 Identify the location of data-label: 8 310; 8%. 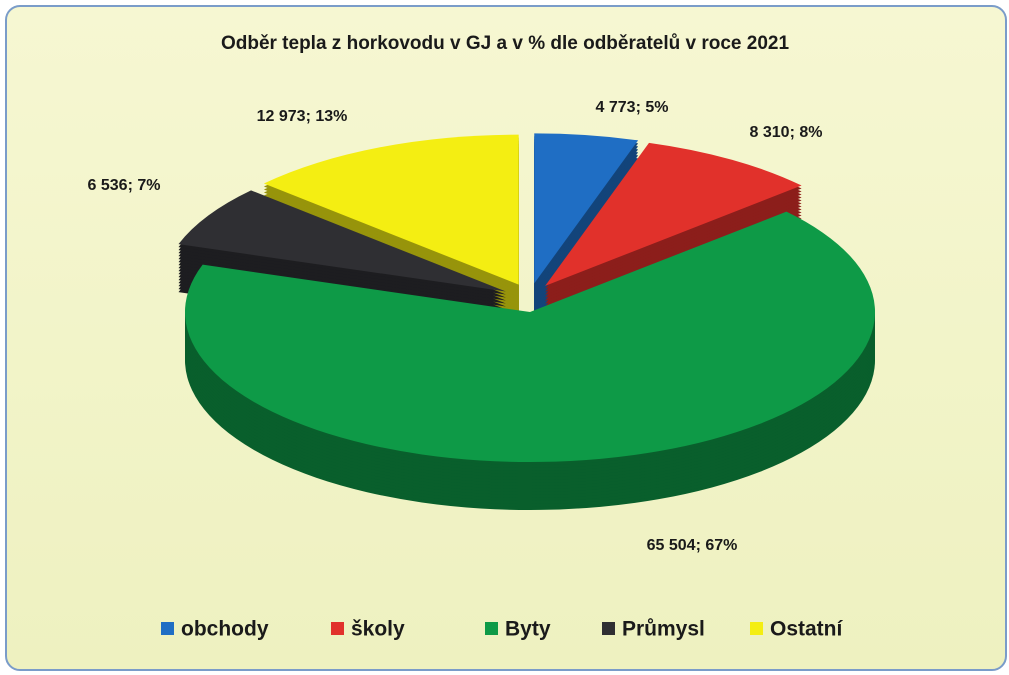
(786, 132).